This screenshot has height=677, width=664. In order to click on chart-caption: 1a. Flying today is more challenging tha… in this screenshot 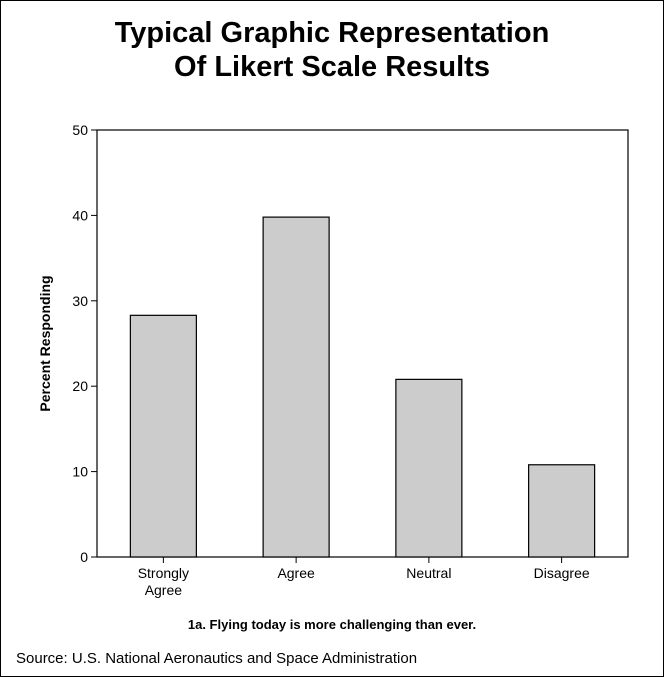, I will do `click(332, 624)`.